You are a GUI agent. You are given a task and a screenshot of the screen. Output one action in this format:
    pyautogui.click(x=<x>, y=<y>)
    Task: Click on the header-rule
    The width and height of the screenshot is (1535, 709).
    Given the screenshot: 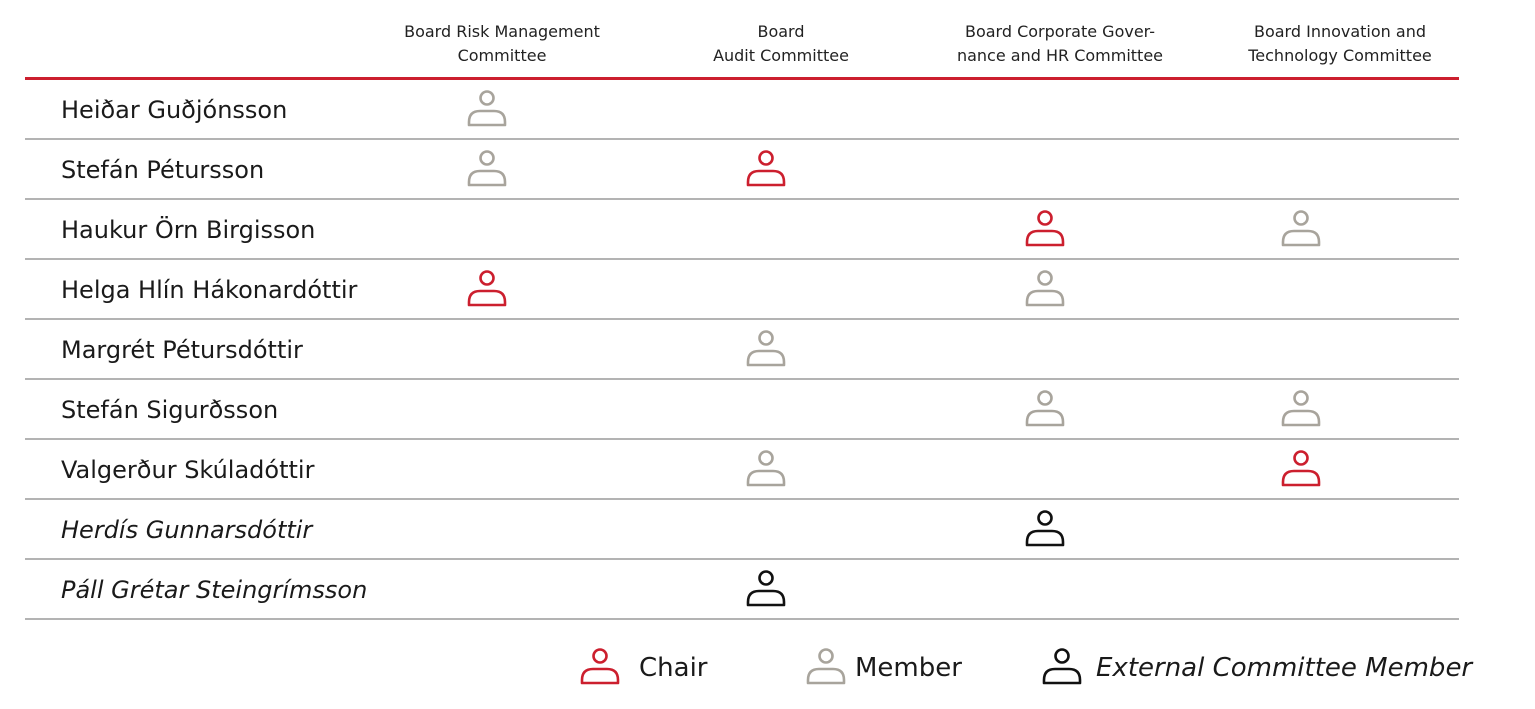 What is the action you would take?
    pyautogui.click(x=742, y=78)
    